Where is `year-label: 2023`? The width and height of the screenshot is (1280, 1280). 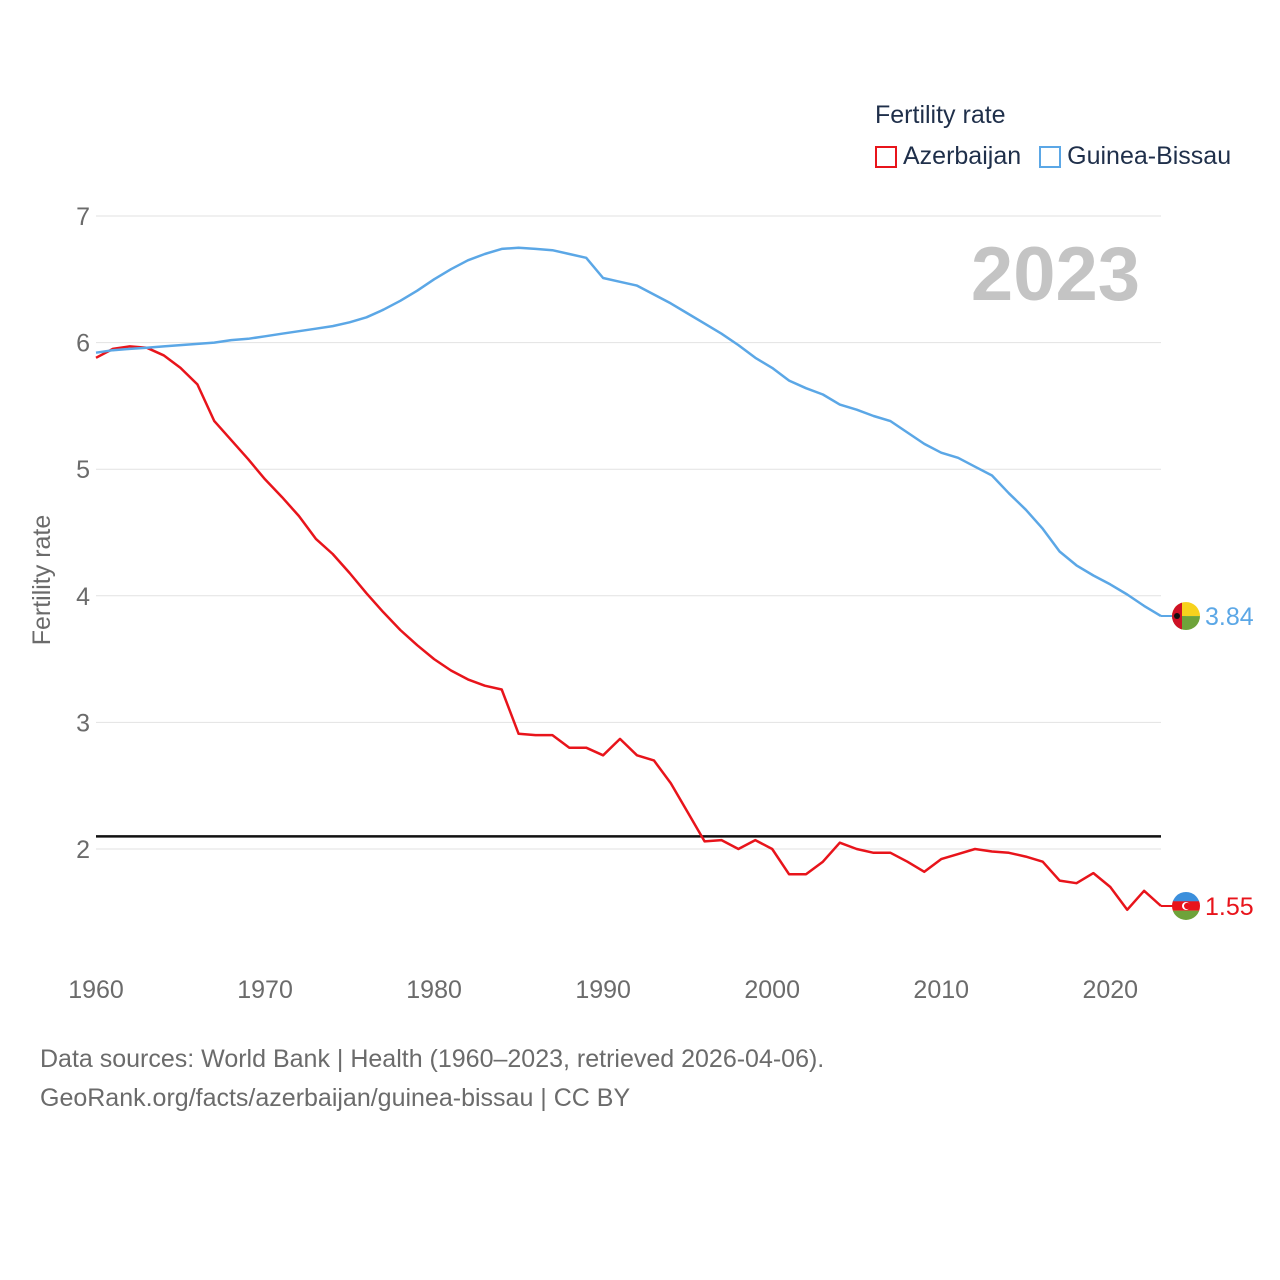
year-label: 2023 is located at coordinates (1055, 274).